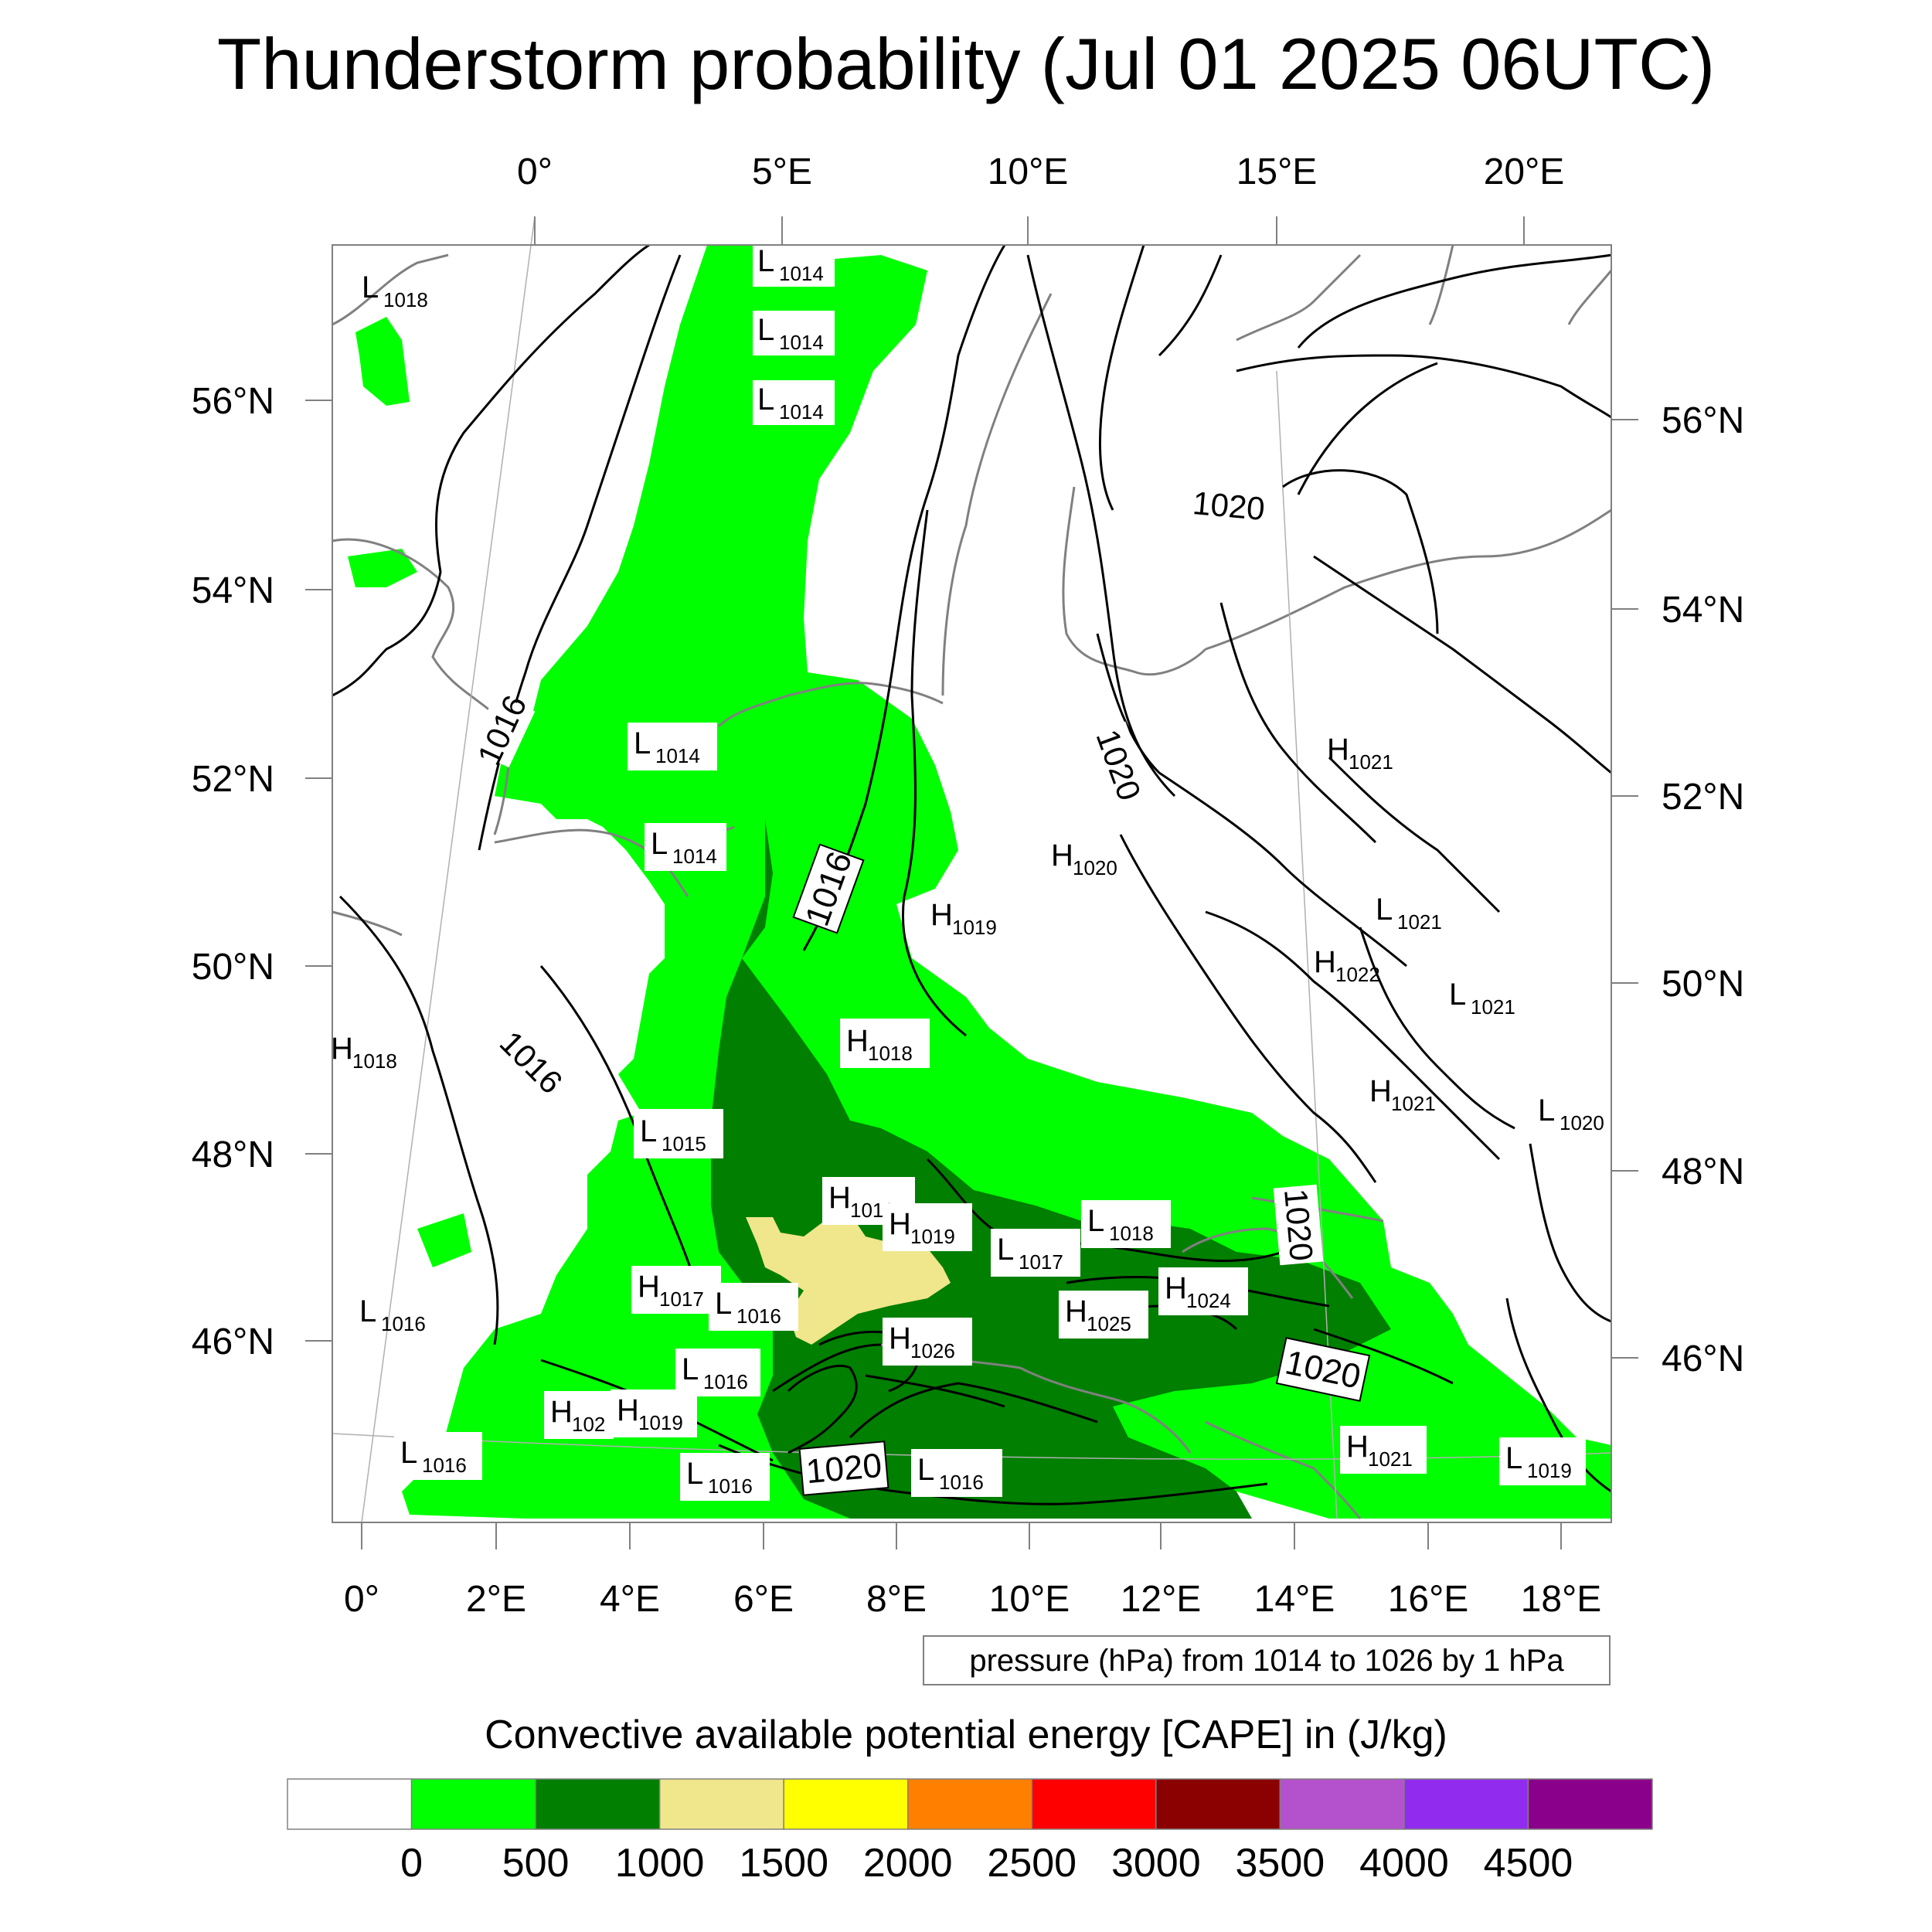  Describe the element at coordinates (588, 1425) in the screenshot. I see `pressure-center-value: 102` at that location.